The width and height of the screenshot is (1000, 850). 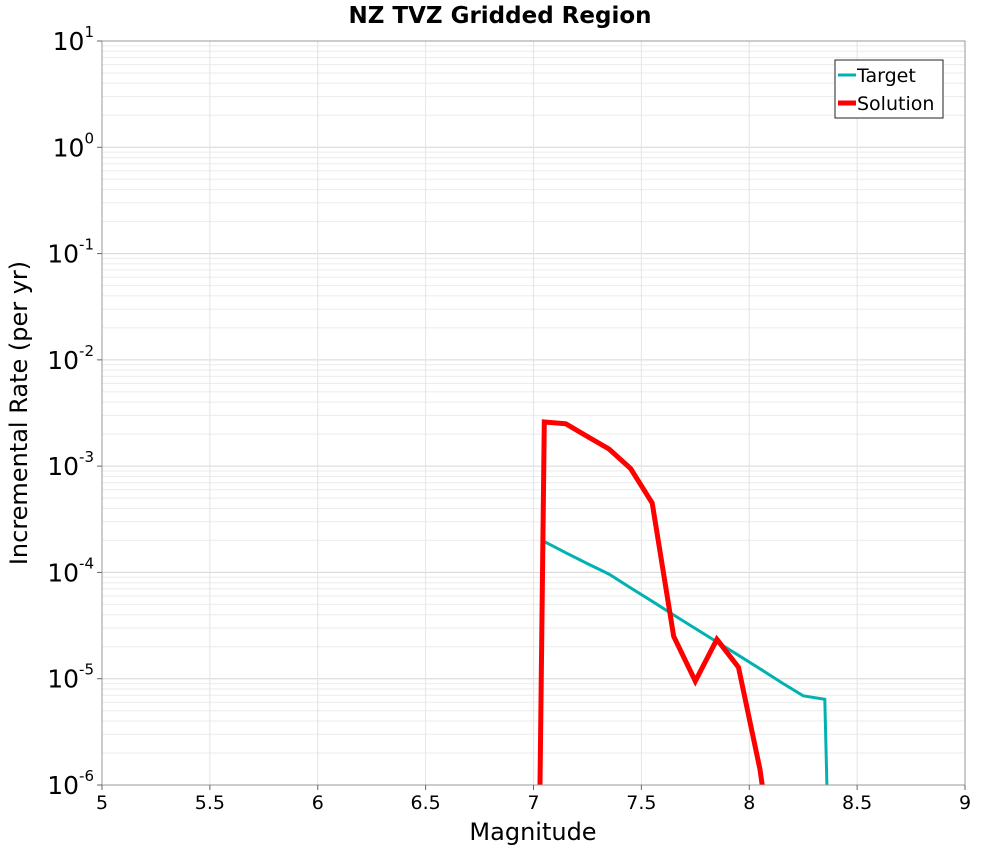 I want to click on chart-title: NZ TVZ Gridded Region, so click(x=499, y=16).